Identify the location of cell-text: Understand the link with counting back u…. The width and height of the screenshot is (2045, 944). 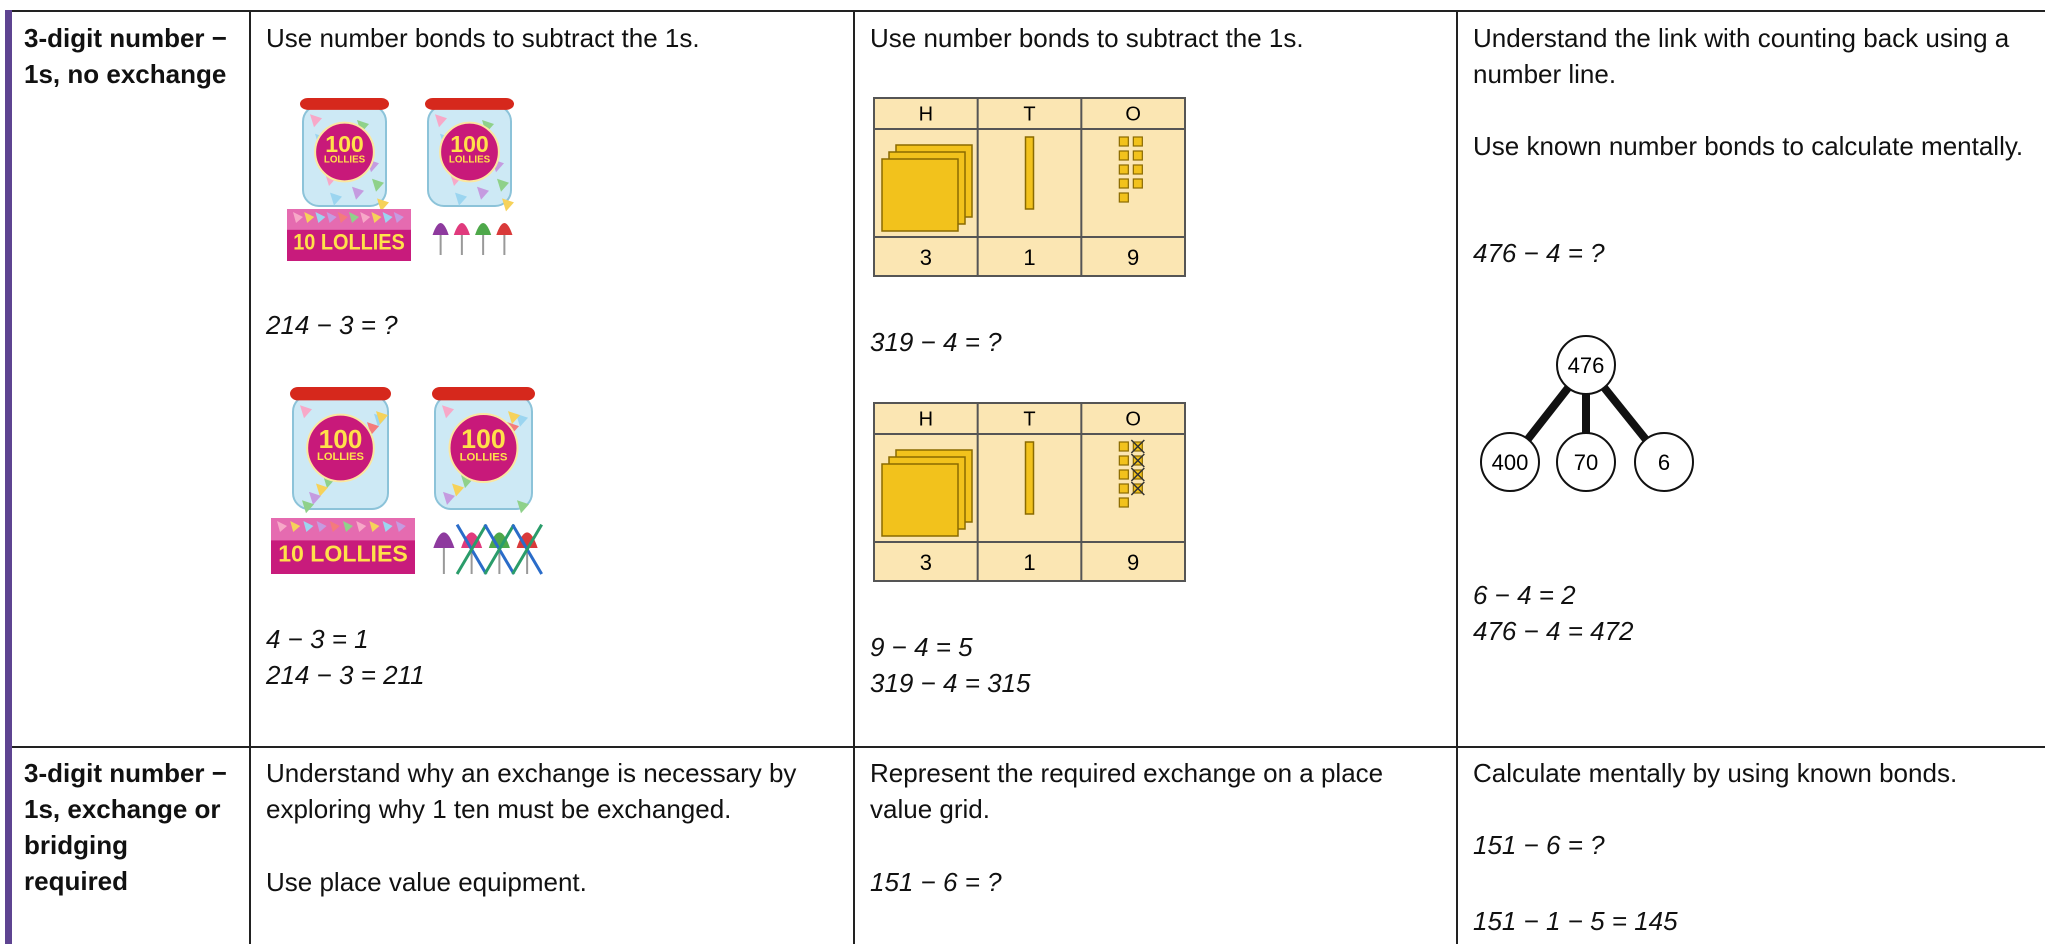
(1741, 56).